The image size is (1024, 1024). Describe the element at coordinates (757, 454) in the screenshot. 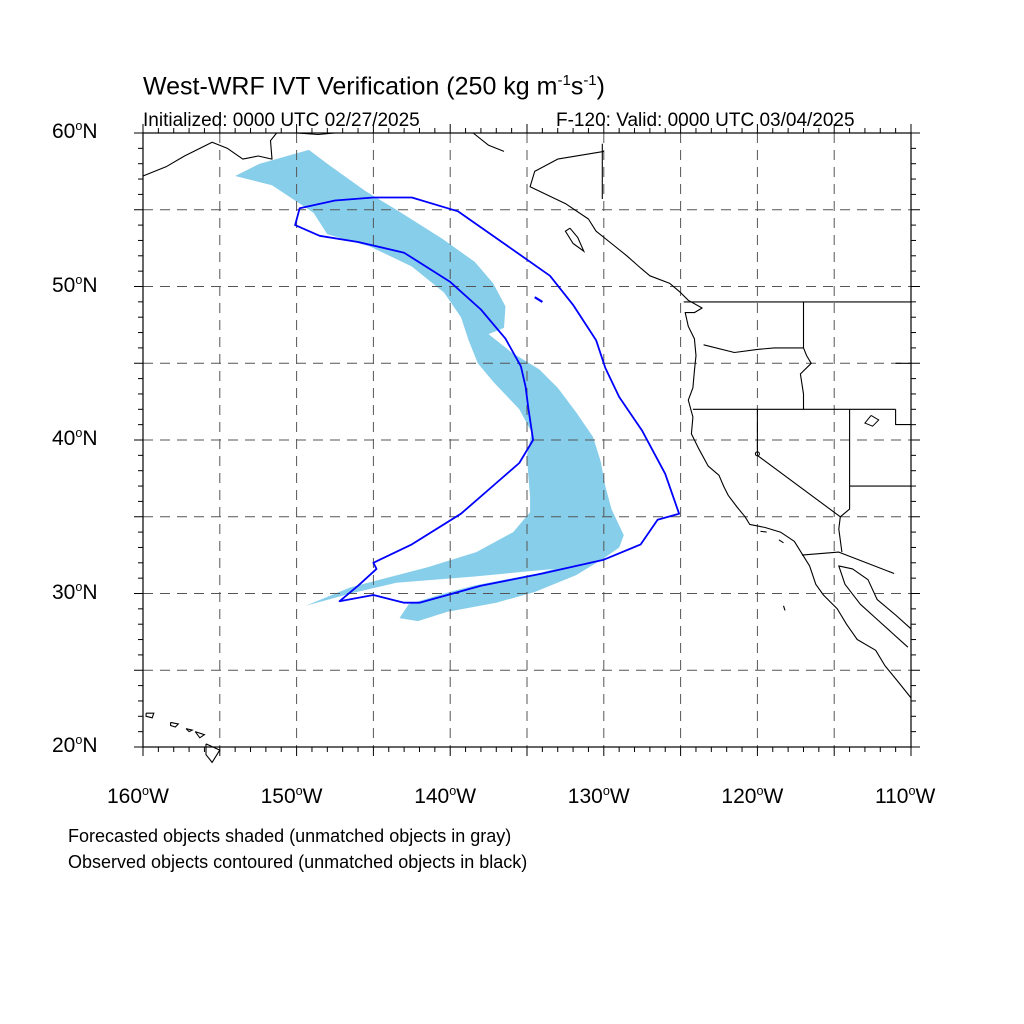

I see `lake-tahoe-icon` at that location.